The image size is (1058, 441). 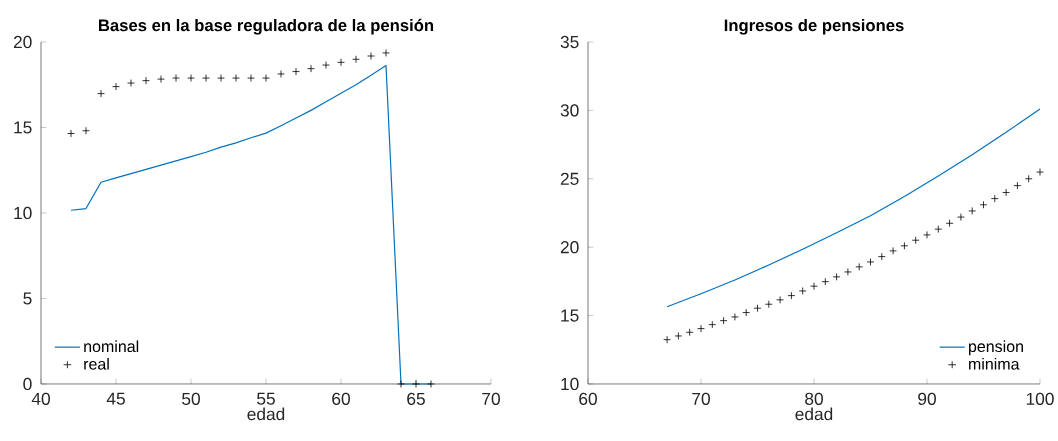 I want to click on legend-label: real, so click(x=96, y=363).